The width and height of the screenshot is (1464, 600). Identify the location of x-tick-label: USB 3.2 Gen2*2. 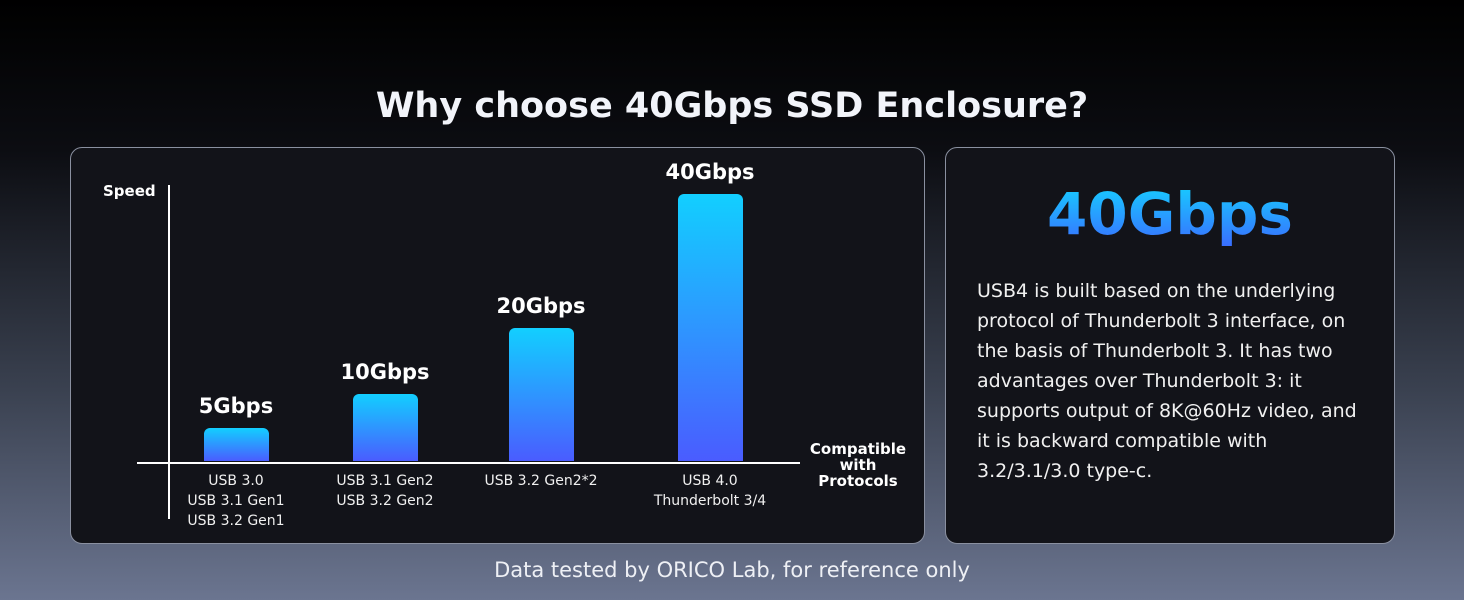
(541, 481).